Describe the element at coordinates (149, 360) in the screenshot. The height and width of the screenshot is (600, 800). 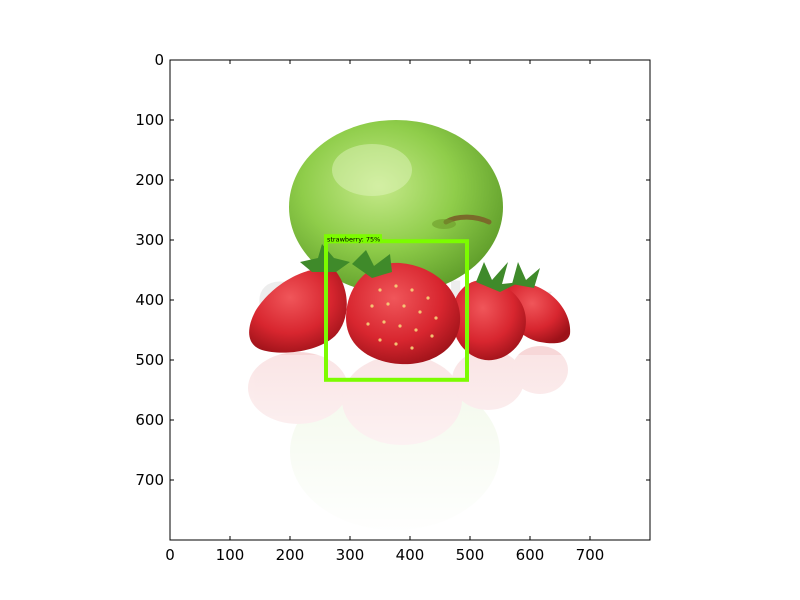
I see `y-tick-label: 500` at that location.